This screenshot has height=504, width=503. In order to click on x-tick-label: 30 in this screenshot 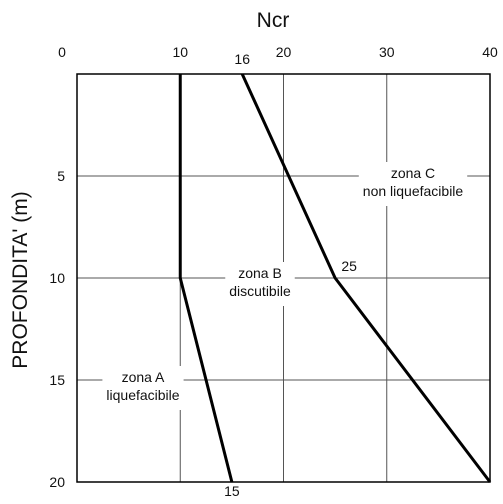, I will do `click(387, 52)`.